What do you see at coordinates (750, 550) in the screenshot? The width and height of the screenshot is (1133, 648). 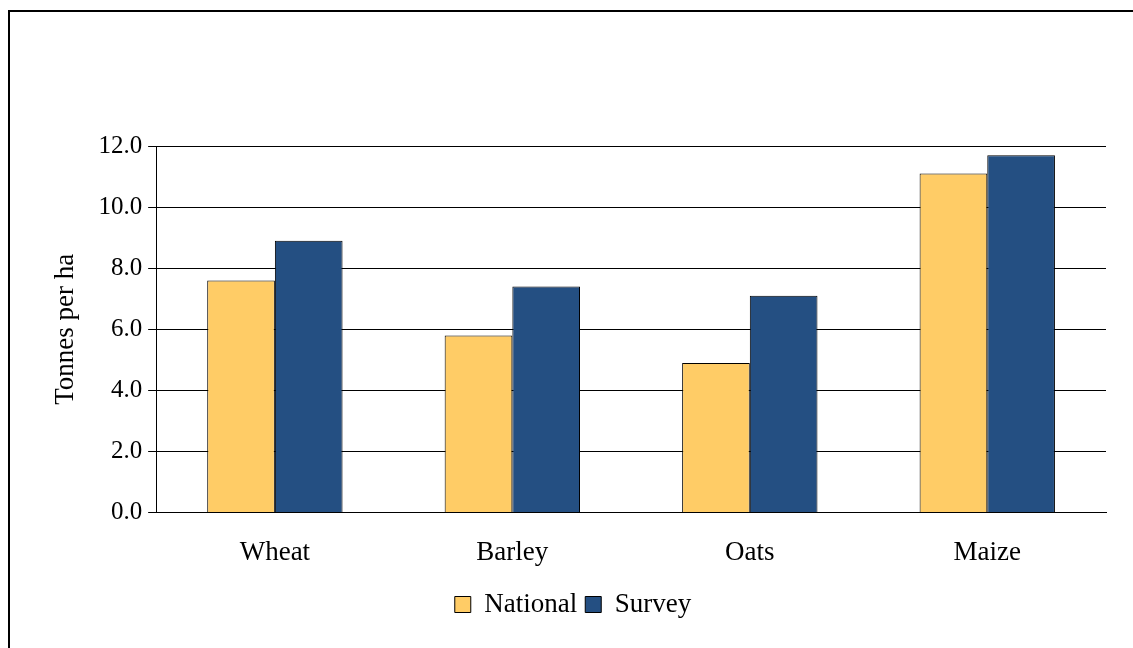 I see `x-tick-label: Oats` at bounding box center [750, 550].